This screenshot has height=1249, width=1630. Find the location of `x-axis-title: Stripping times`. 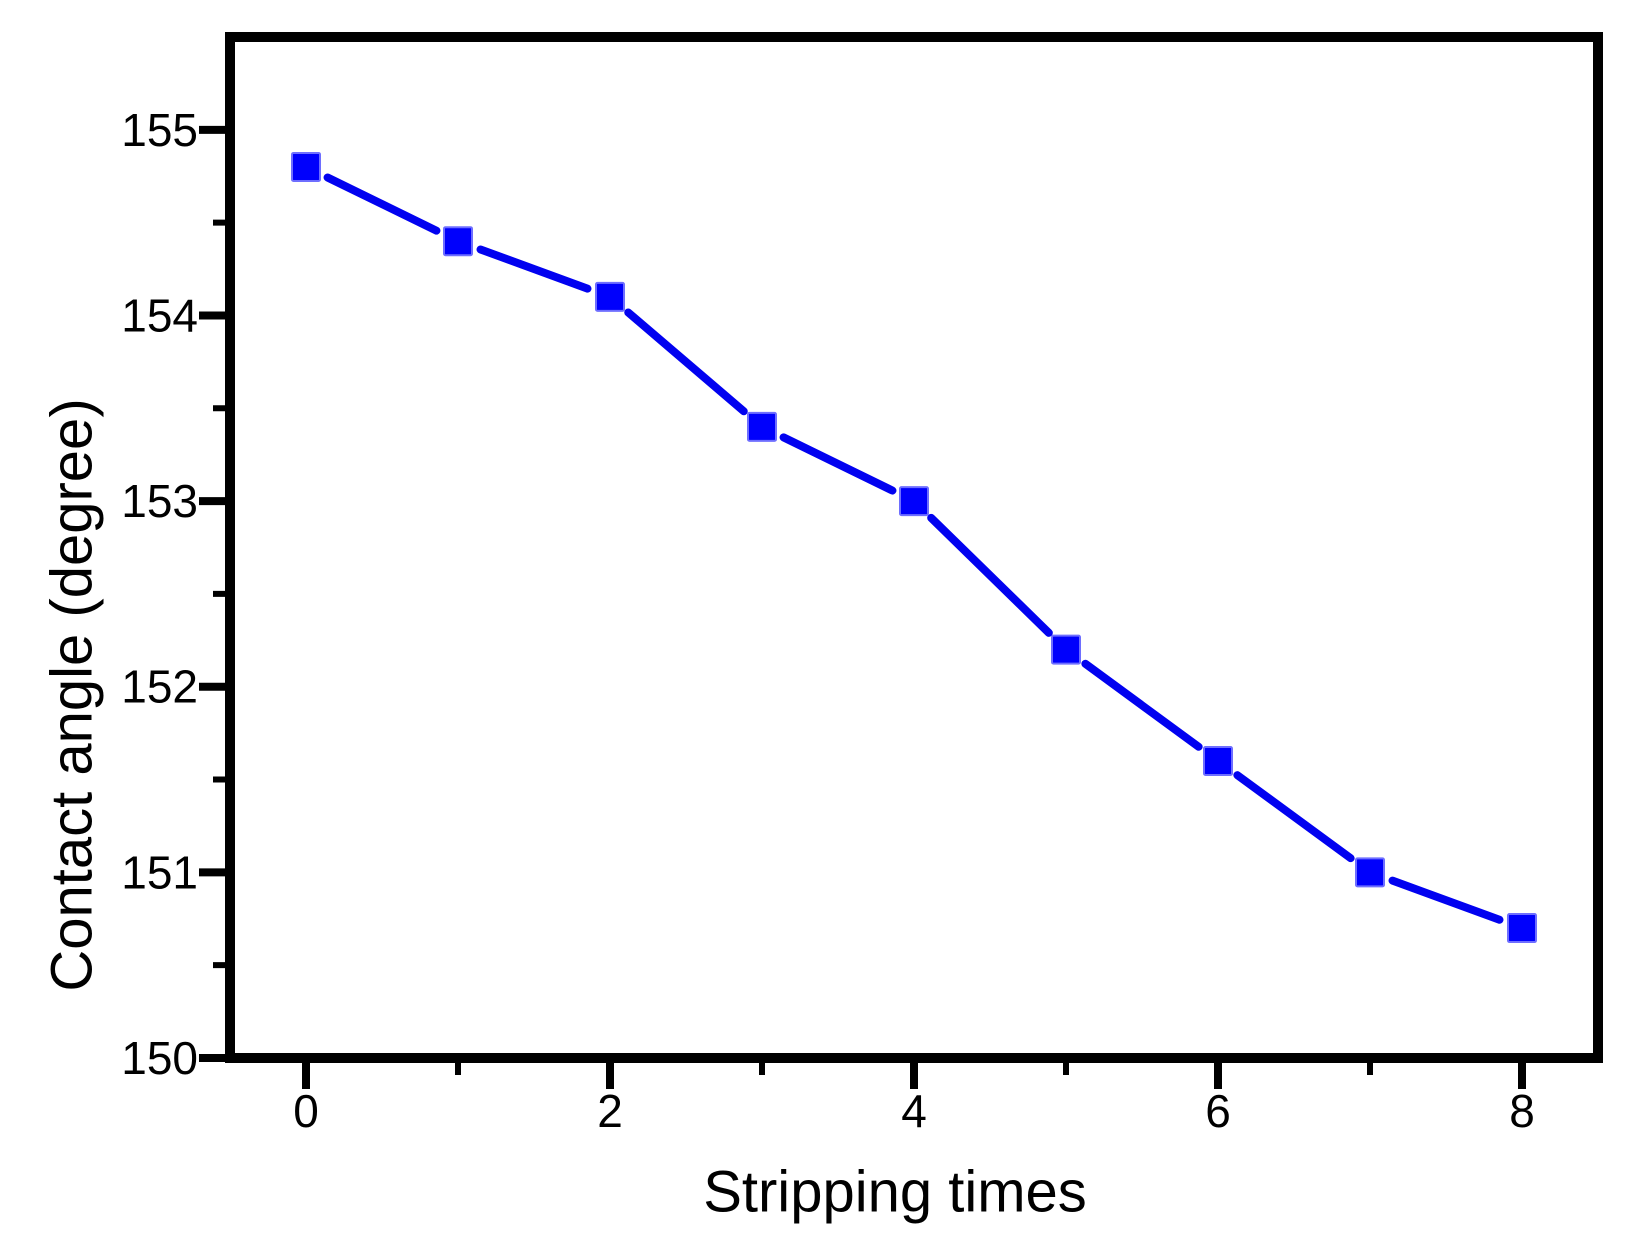

x-axis-title: Stripping times is located at coordinates (895, 1192).